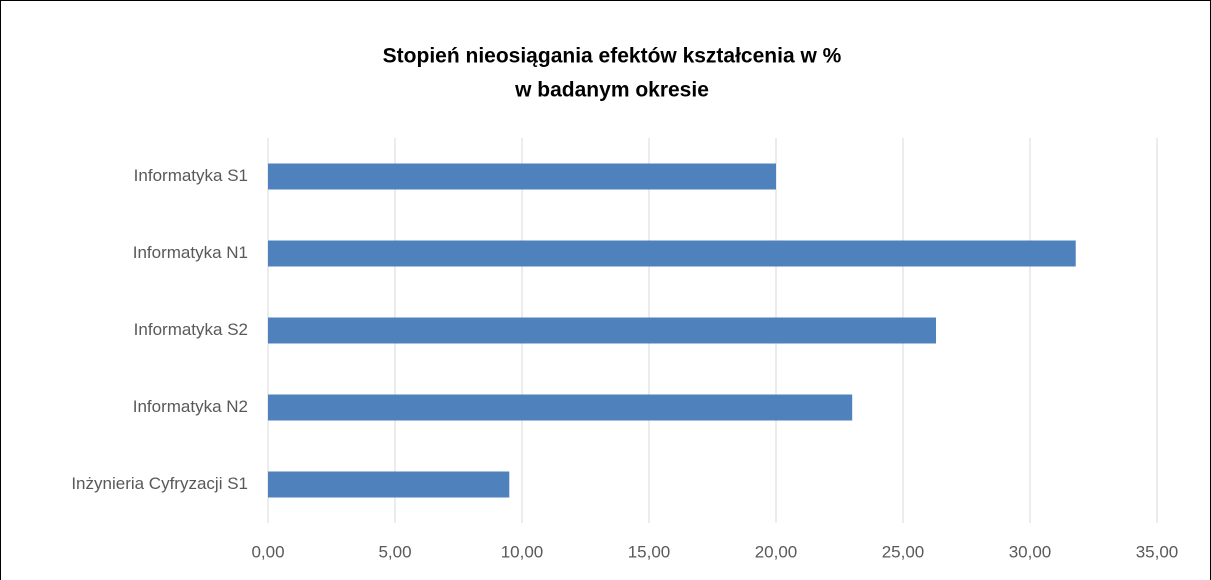 The image size is (1211, 580). I want to click on x-tick-label: 25,00, so click(903, 551).